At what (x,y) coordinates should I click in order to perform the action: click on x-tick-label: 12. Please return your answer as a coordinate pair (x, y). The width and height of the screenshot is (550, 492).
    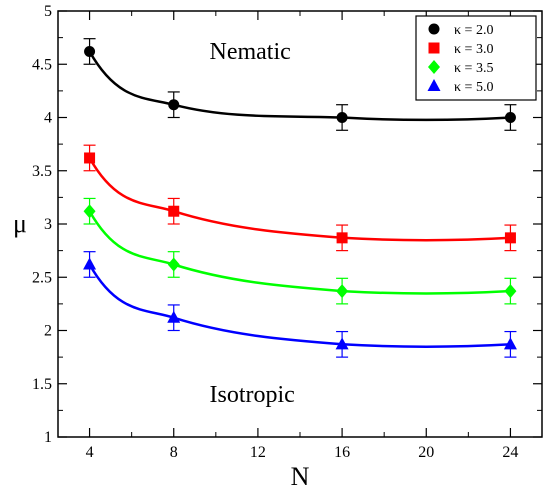
    Looking at the image, I should click on (258, 452).